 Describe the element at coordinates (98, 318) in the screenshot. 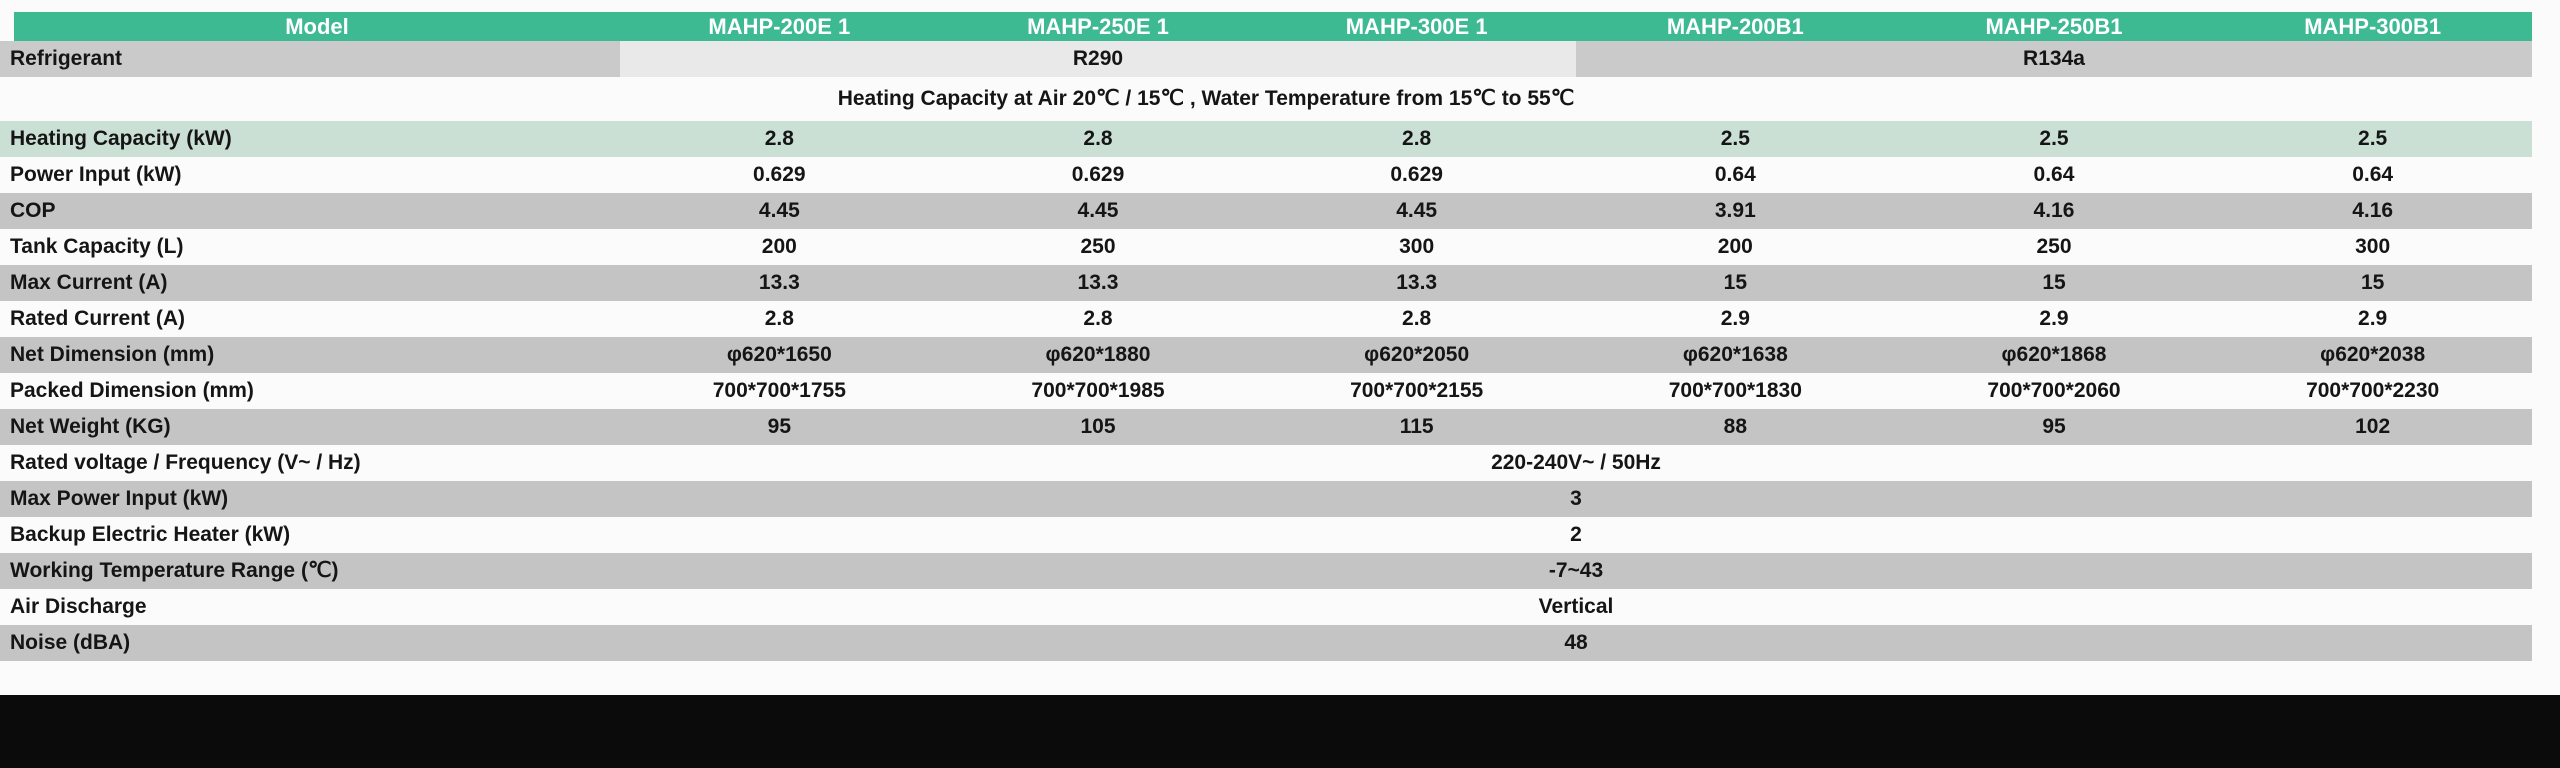

I see `row-label: Rated Current (A)` at that location.